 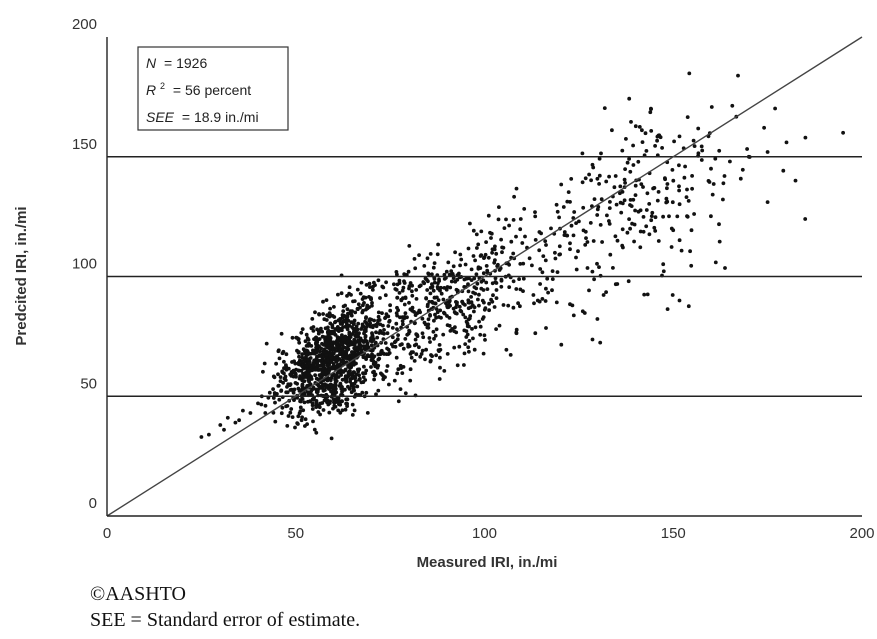 What do you see at coordinates (185, 63) in the screenshot?
I see `stat-n-value: = 1926` at bounding box center [185, 63].